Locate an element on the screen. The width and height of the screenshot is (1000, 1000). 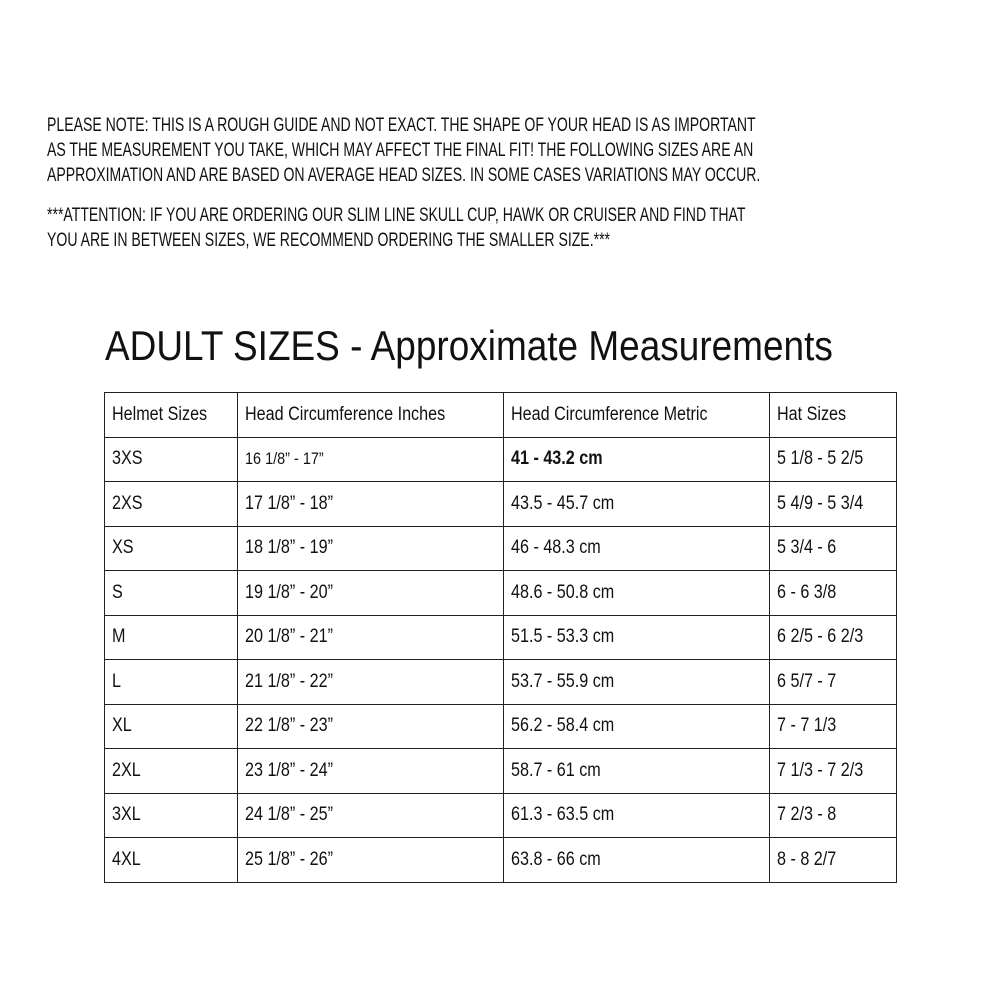
hat-size-cell: 6 5/7 - 7 is located at coordinates (833, 682).